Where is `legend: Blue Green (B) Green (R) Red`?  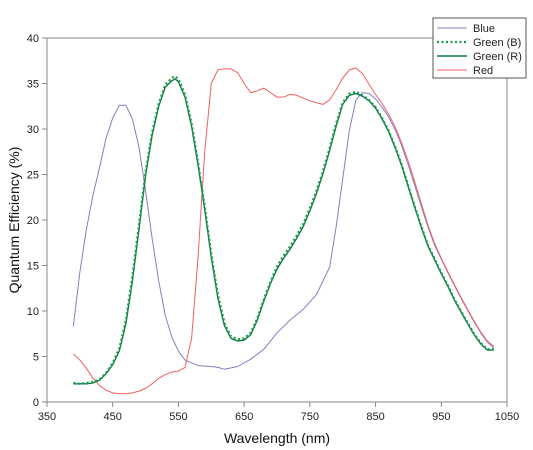 legend: Blue Green (B) Green (R) Red is located at coordinates (479, 48).